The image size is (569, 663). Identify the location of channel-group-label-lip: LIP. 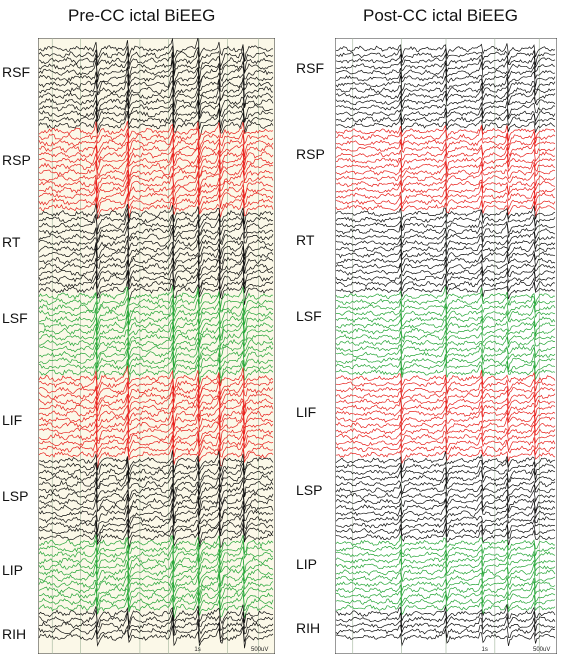
(13, 570).